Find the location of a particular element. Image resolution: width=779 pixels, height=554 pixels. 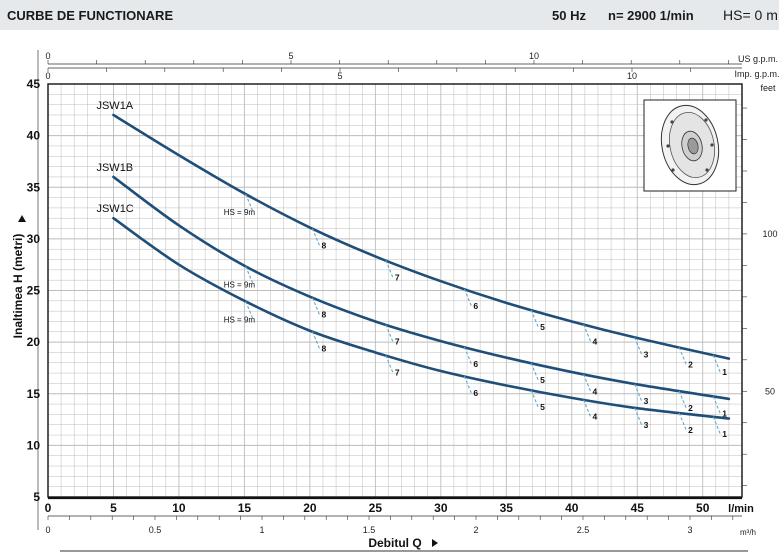

y-tick-label: 25 is located at coordinates (34, 291).